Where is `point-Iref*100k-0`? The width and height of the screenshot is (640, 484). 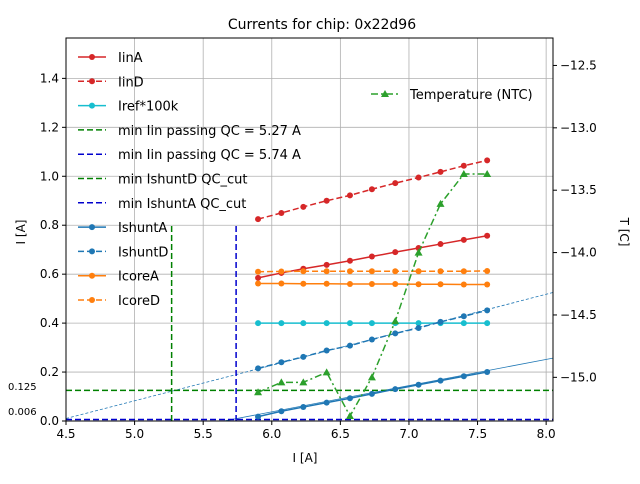
point-Iref*100k-0 is located at coordinates (258, 323).